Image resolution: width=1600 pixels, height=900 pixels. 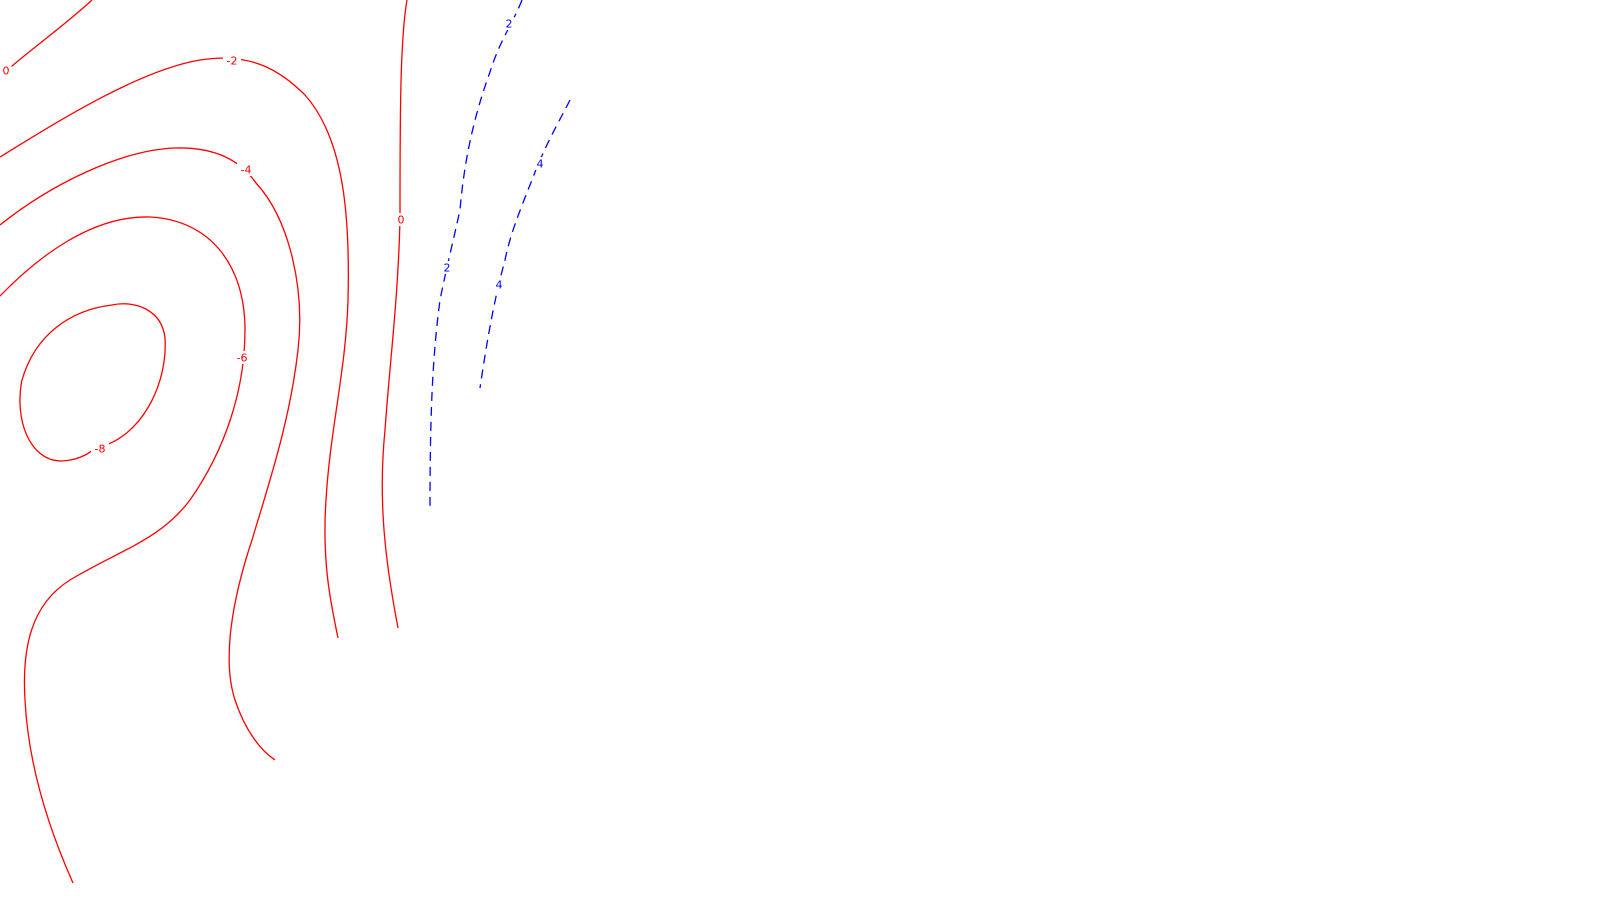 I want to click on contour-label-pos-4-0: 4, so click(x=540, y=164).